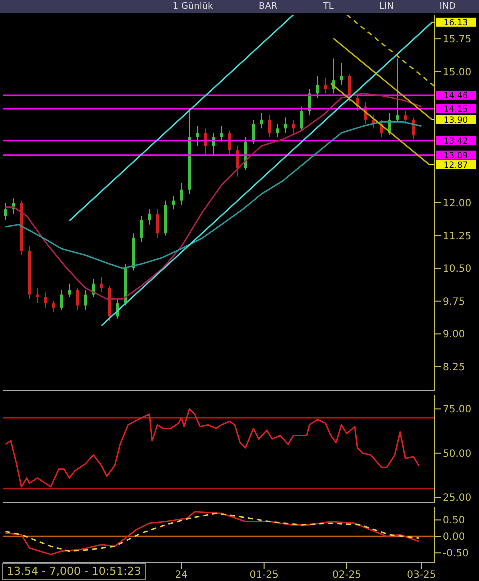 This screenshot has height=581, width=479. What do you see at coordinates (457, 236) in the screenshot?
I see `y-tick-label: 11.25` at bounding box center [457, 236].